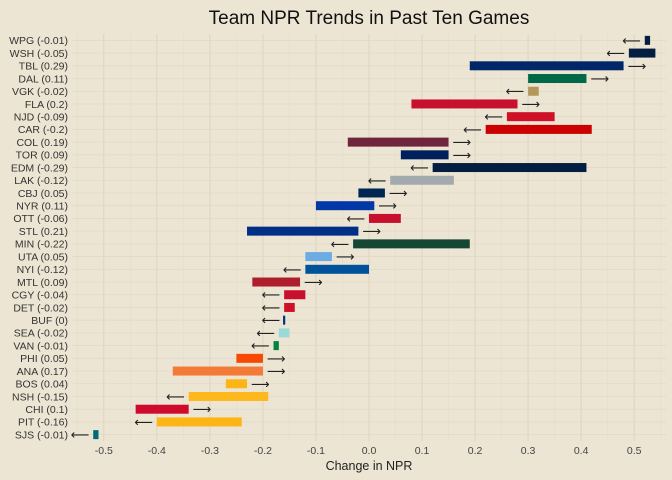 This screenshot has height=480, width=672. I want to click on bar-stl, so click(303, 231).